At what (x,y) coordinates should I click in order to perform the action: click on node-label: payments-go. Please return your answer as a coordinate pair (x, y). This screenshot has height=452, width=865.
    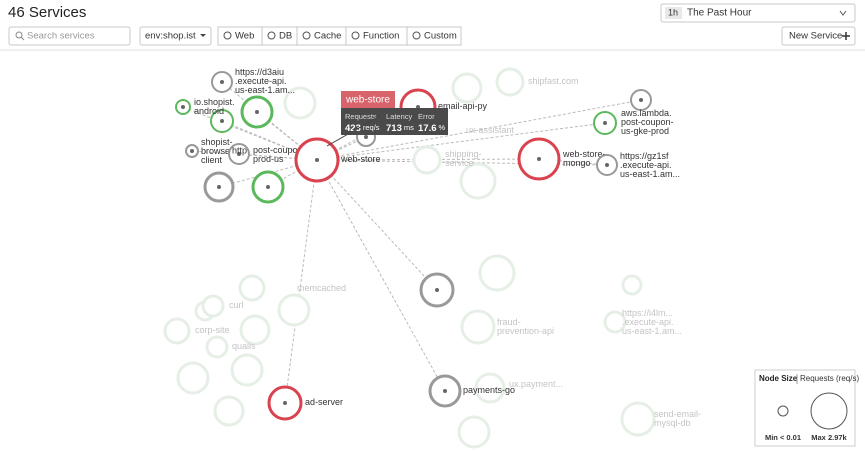
    Looking at the image, I should click on (489, 390).